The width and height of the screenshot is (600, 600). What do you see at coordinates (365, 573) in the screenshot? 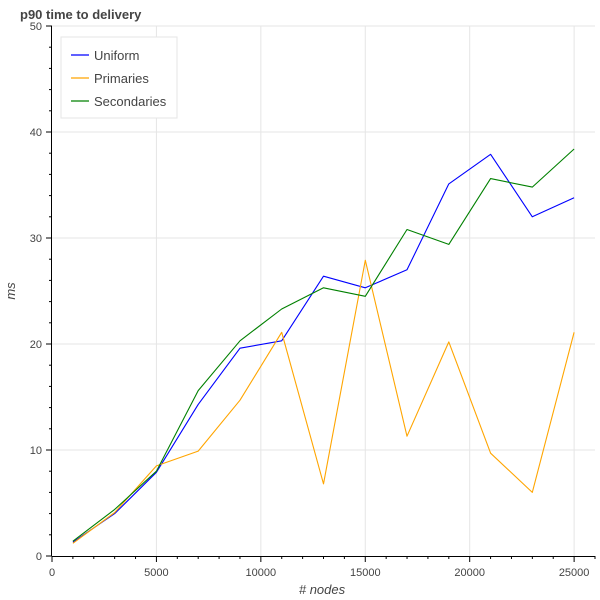
I see `x-tick-label: 15000` at bounding box center [365, 573].